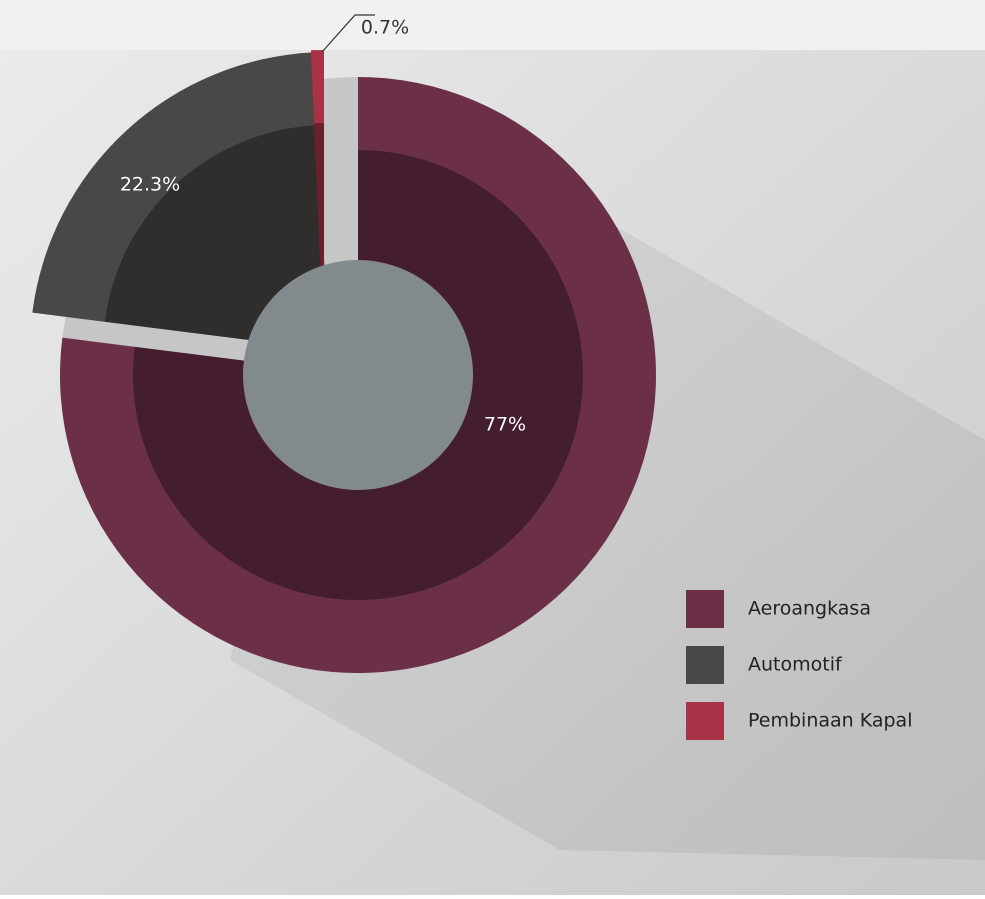 The image size is (985, 899). Describe the element at coordinates (492, 25) in the screenshot. I see `top-band` at that location.